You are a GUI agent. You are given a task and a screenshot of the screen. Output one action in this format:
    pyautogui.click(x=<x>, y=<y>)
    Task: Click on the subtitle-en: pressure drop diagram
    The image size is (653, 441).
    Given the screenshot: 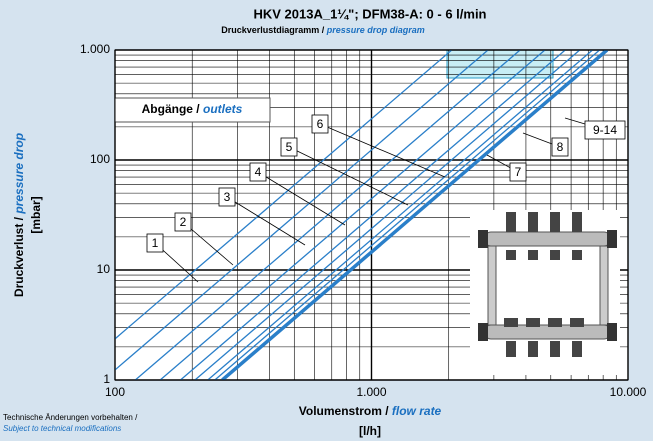 What is the action you would take?
    pyautogui.click(x=375, y=30)
    